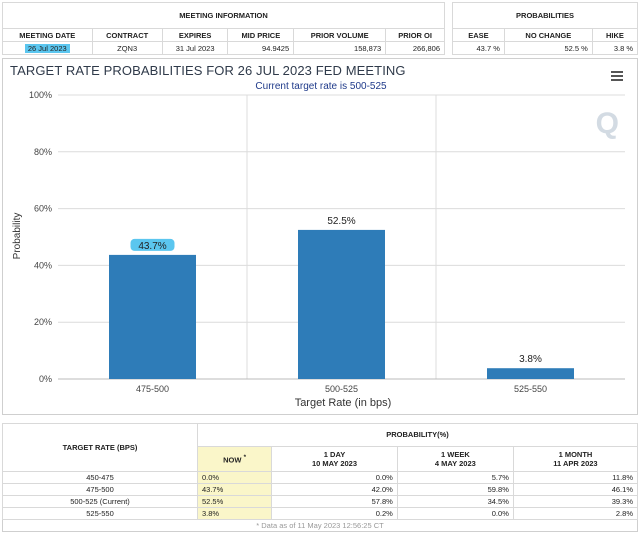  I want to click on col-prior-volume: PRIOR VOLUME, so click(340, 35).